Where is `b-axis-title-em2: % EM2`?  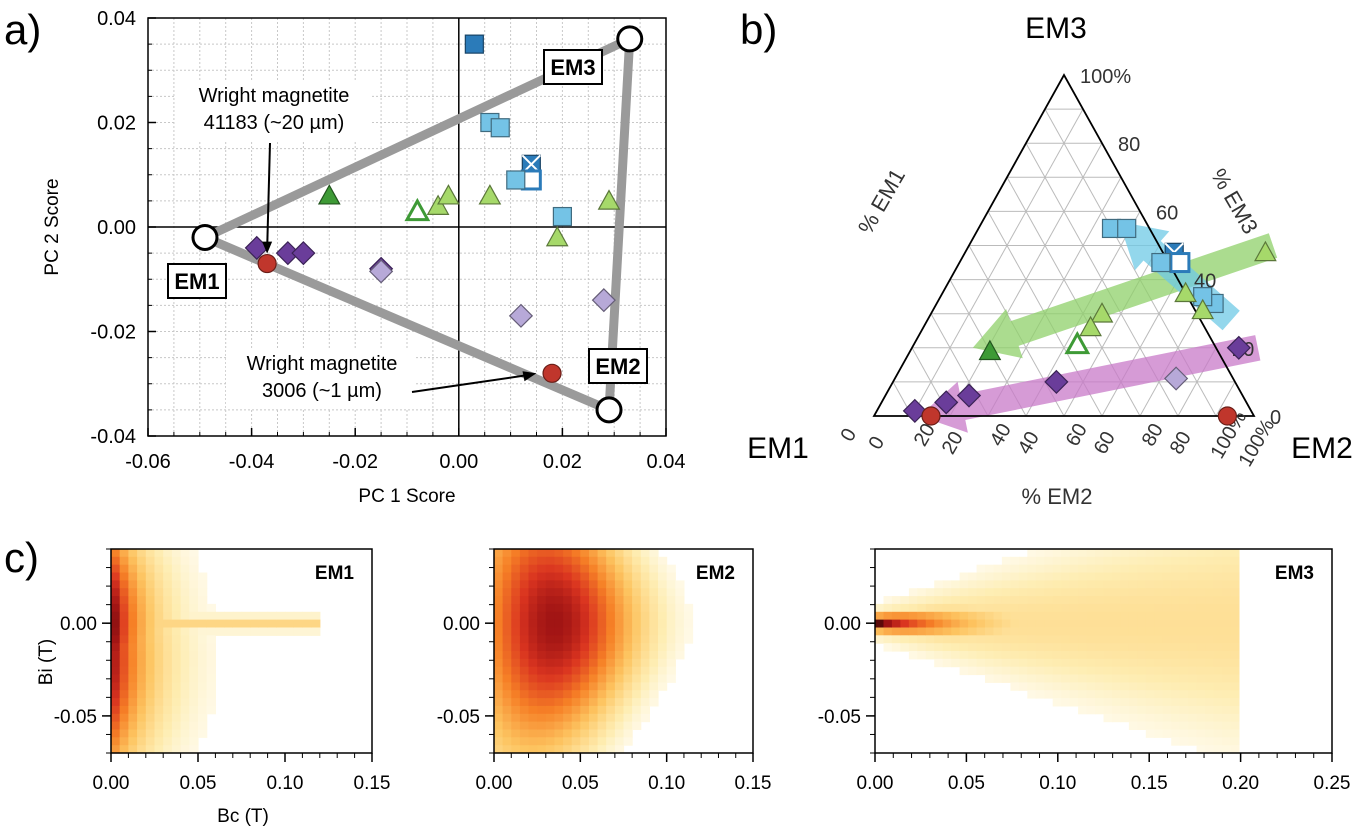 b-axis-title-em2: % EM2 is located at coordinates (1057, 496).